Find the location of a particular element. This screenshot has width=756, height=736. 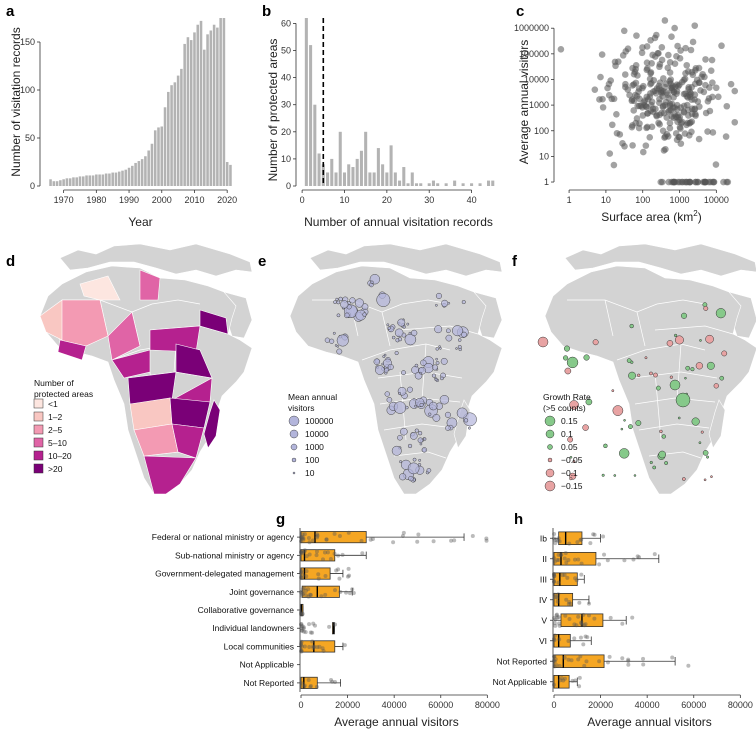

x-tick-label-a: 2020 is located at coordinates (227, 200).